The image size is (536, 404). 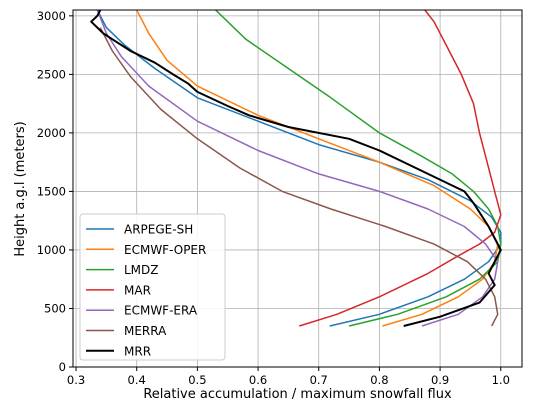 I want to click on y-axis-label: Height a.g.l (meters), so click(x=20, y=188).